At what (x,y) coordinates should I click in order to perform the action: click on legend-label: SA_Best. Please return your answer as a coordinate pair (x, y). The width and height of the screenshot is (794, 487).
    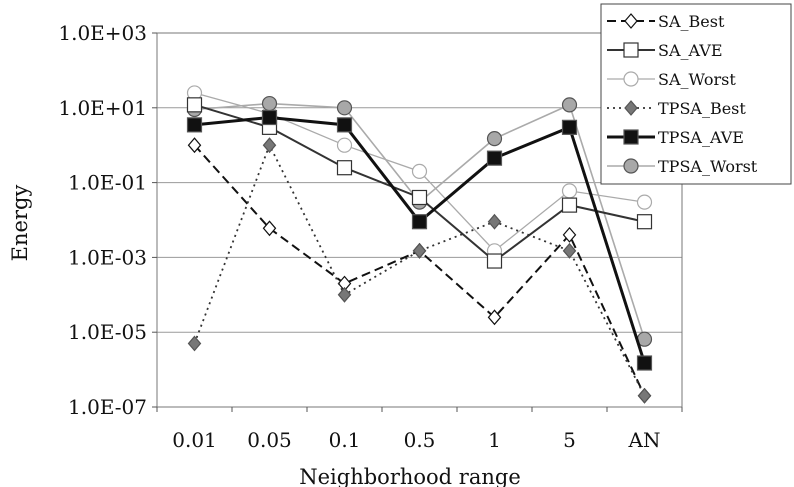
    Looking at the image, I should click on (691, 21).